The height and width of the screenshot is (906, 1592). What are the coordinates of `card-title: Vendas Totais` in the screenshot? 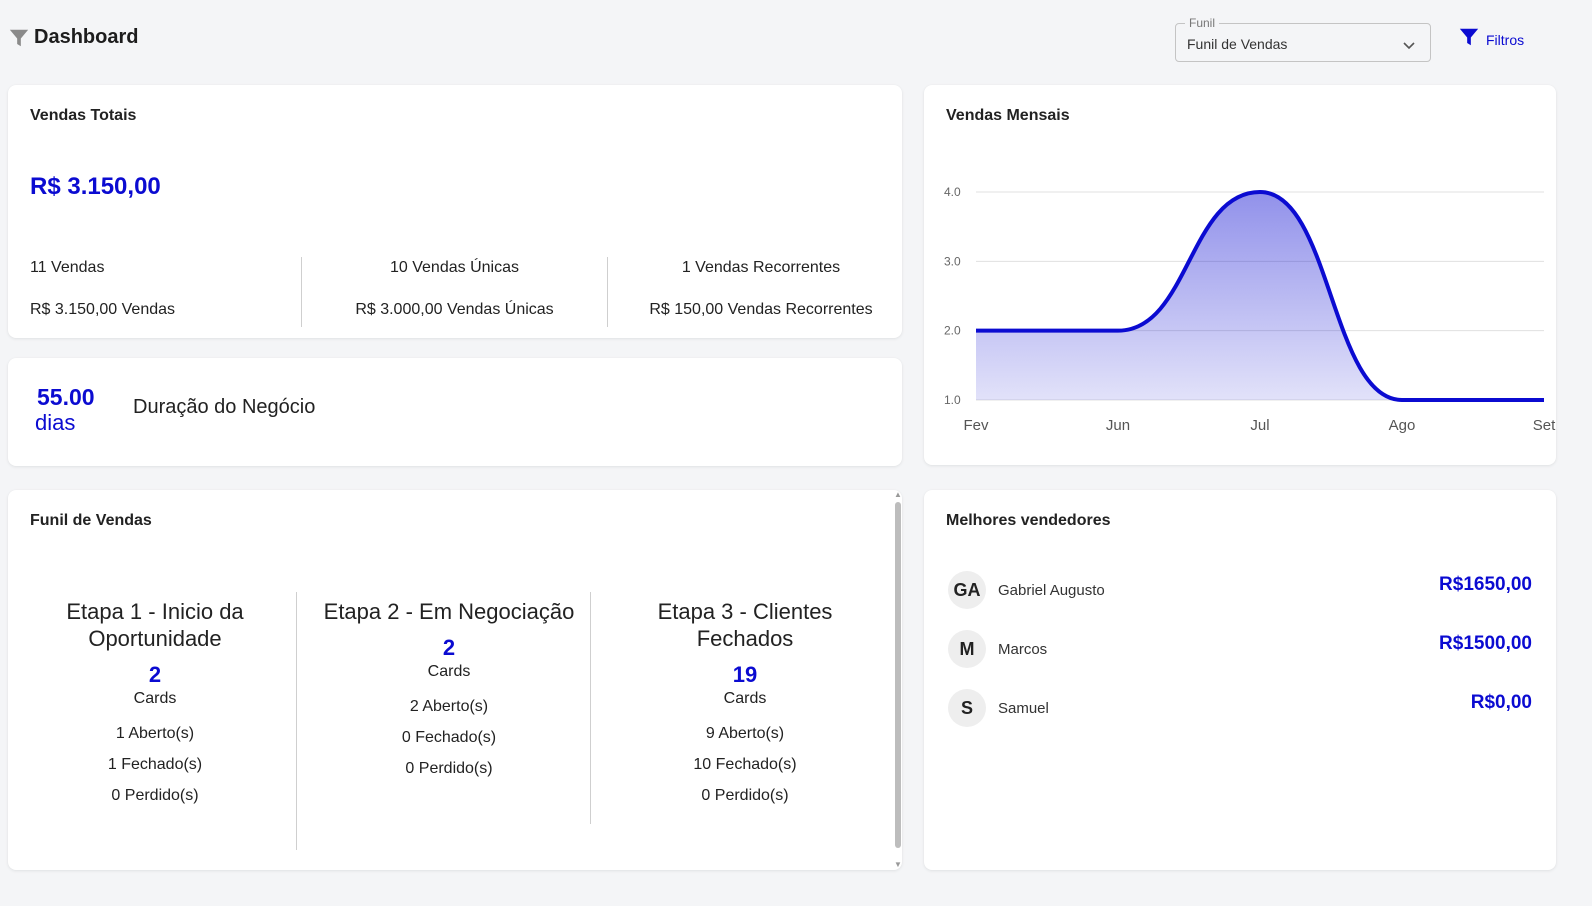 It's located at (83, 115).